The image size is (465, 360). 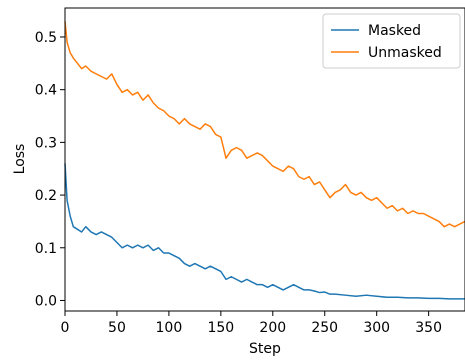 I want to click on x-tick-label: 200, so click(x=272, y=328).